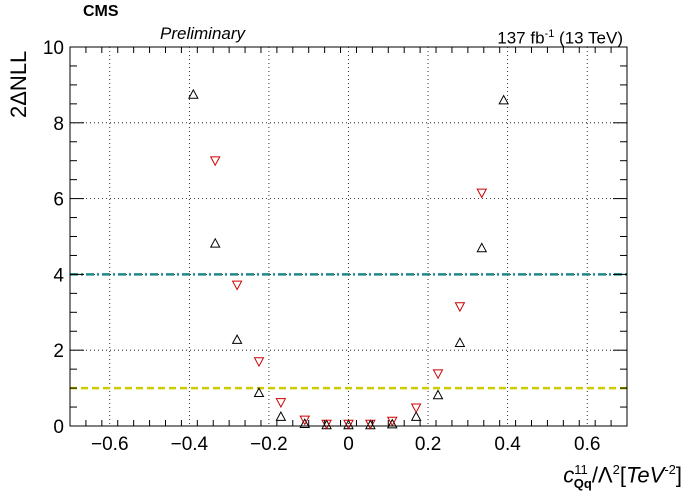 The height and width of the screenshot is (502, 696). I want to click on x-axis-label: c11Qq/Λ2[TeV-2], so click(622, 476).